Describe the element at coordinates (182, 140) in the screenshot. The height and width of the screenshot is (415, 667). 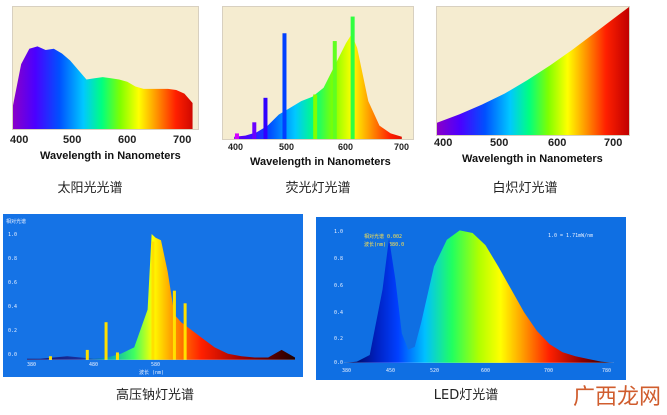
I see `sunlight-tick: 700` at that location.